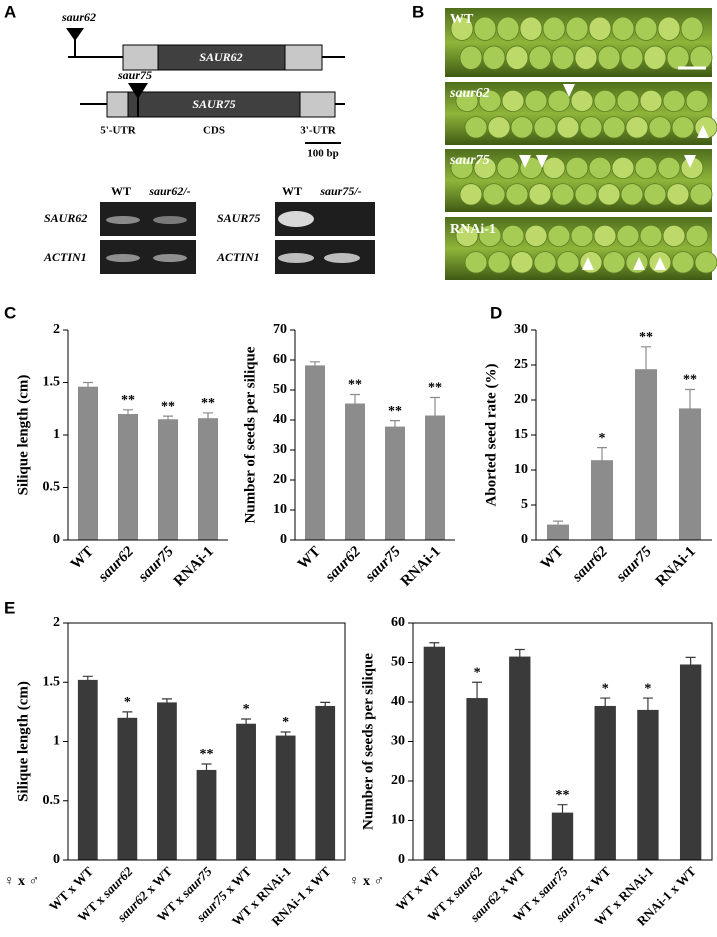 The height and width of the screenshot is (937, 717). What do you see at coordinates (138, 91) in the screenshot?
I see `insertion-marker` at bounding box center [138, 91].